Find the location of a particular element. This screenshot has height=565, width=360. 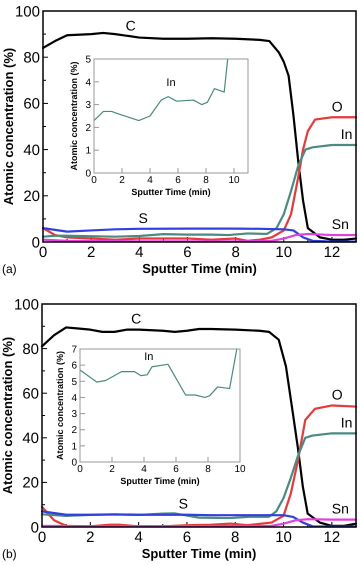

y-tick-label: 6 is located at coordinates (74, 366).